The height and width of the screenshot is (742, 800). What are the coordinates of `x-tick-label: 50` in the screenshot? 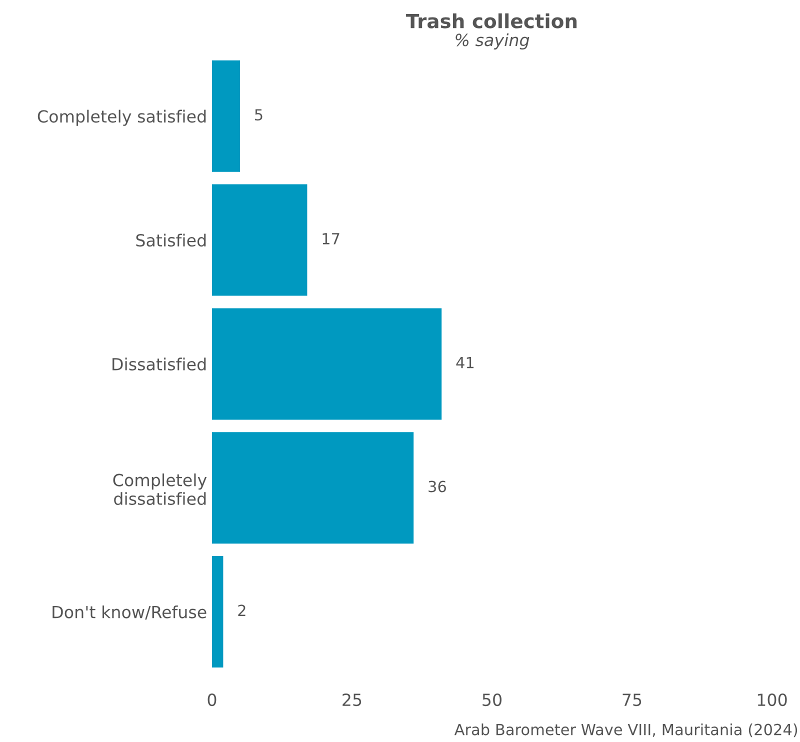 It's located at (492, 699).